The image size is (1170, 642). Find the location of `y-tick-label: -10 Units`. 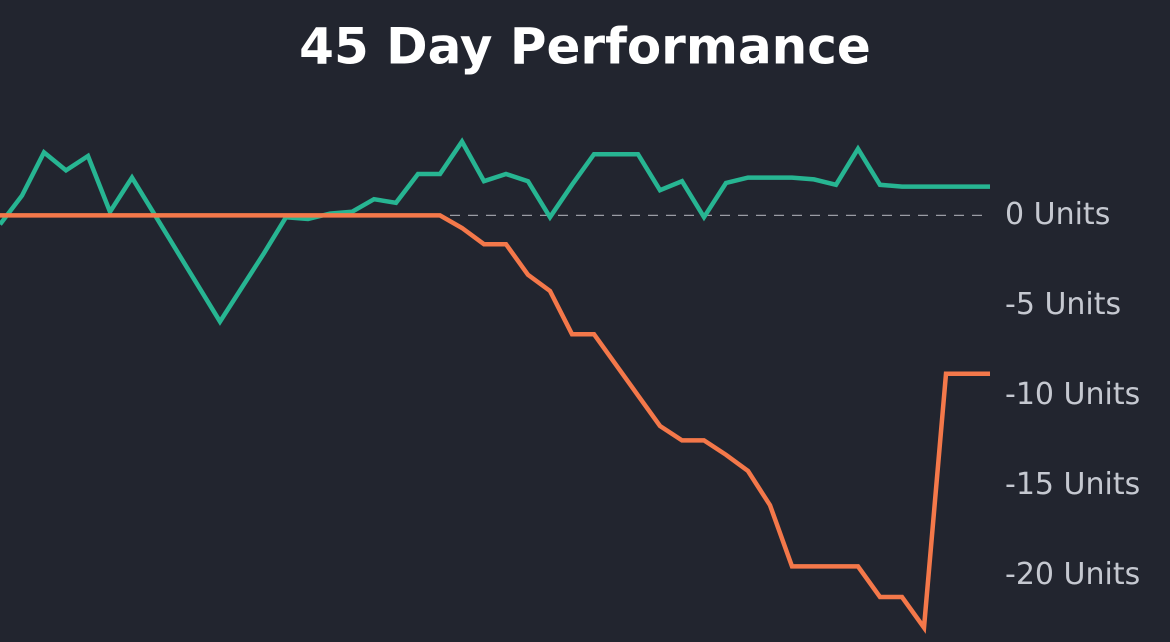

y-tick-label: -10 Units is located at coordinates (1072, 394).